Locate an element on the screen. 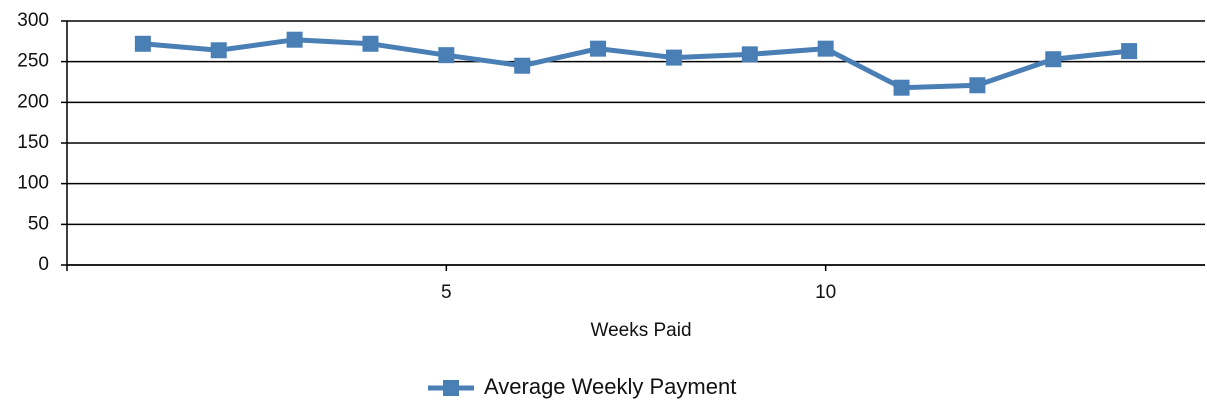 Image resolution: width=1207 pixels, height=403 pixels. y-tick-label: 250 is located at coordinates (33, 61).